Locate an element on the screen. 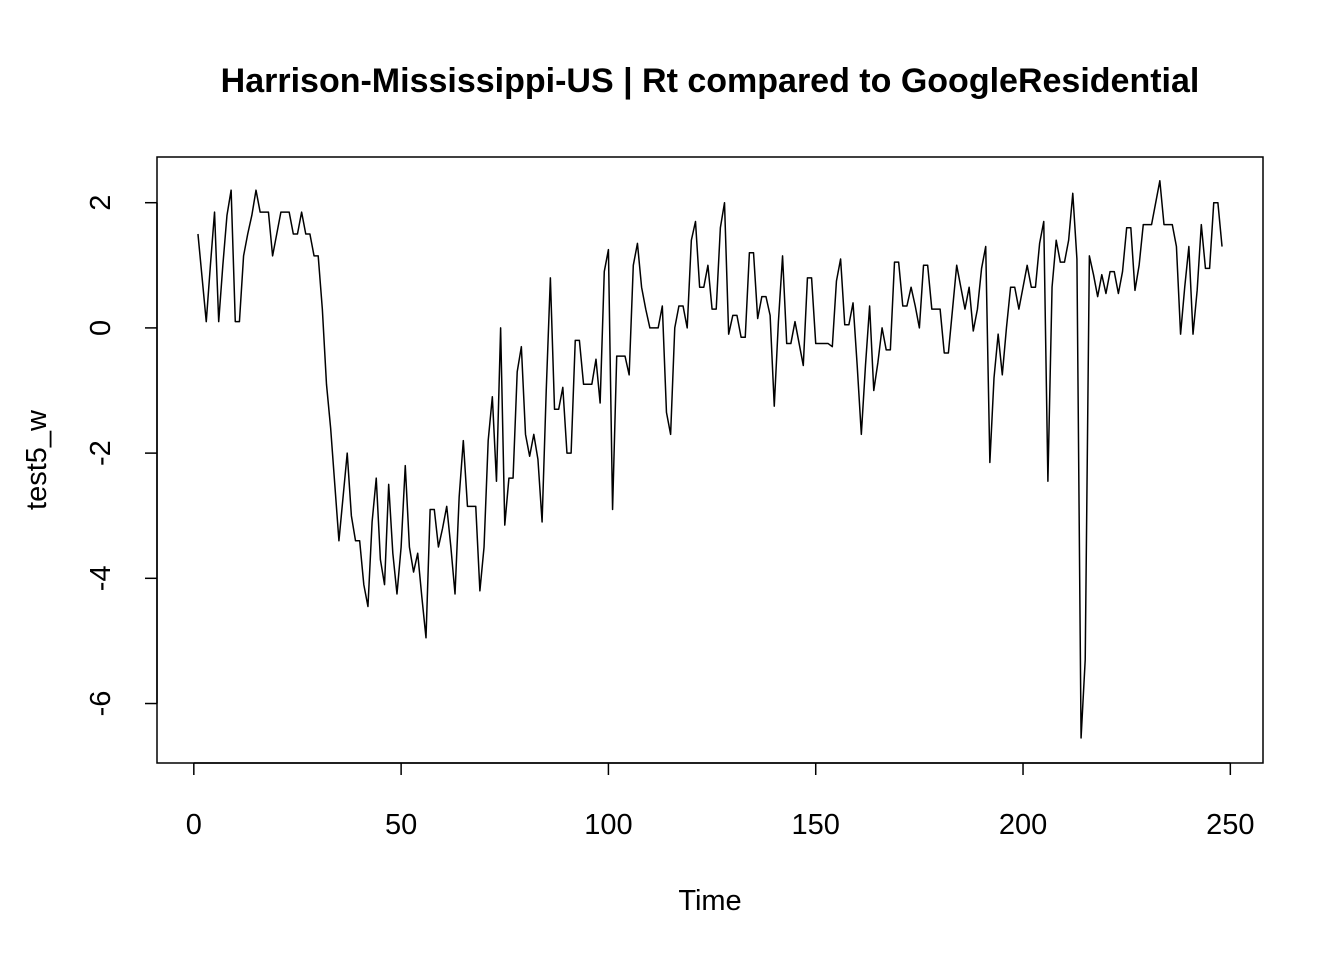  x-tick-label: 0 is located at coordinates (194, 825).